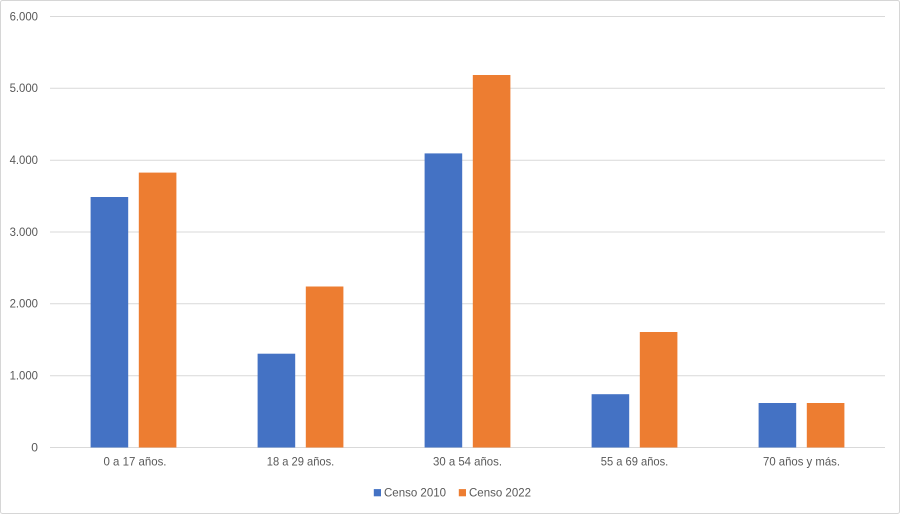 Image resolution: width=900 pixels, height=514 pixels. What do you see at coordinates (34, 447) in the screenshot?
I see `svg-text: 0` at bounding box center [34, 447].